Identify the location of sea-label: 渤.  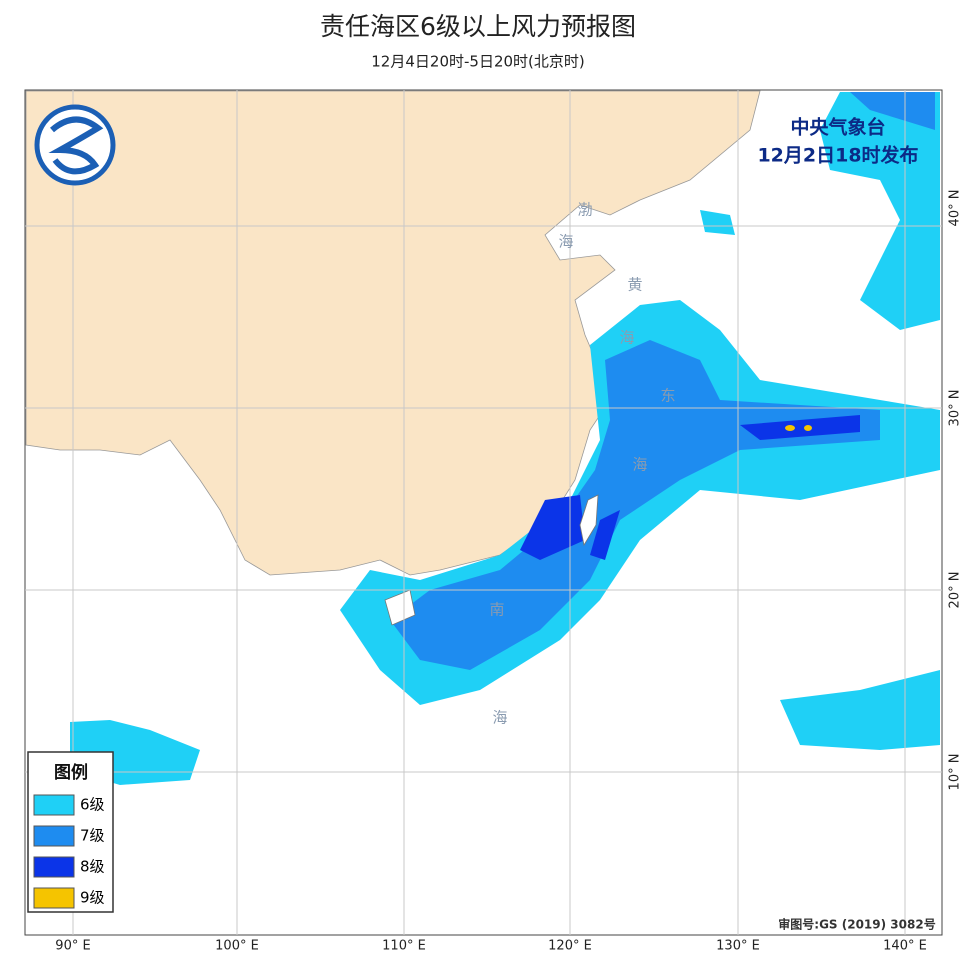
(584, 210).